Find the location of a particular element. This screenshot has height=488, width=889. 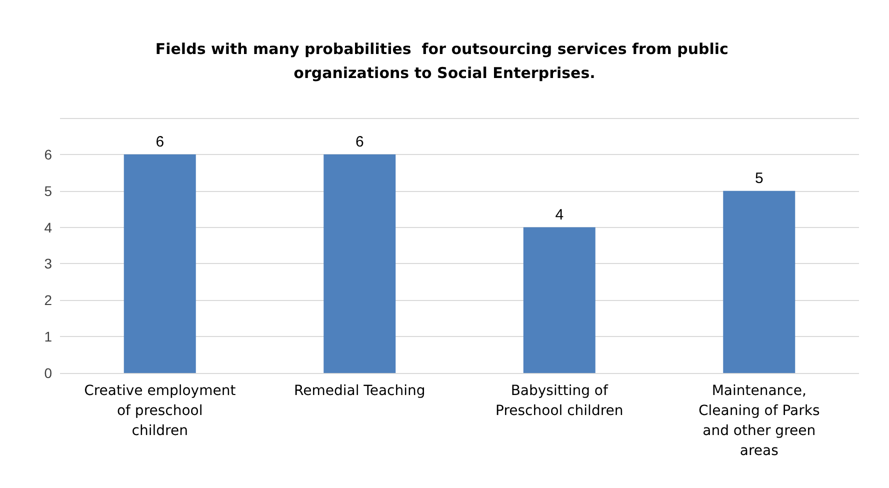

x-tick-label: Creative employment of preschool children is located at coordinates (160, 411).